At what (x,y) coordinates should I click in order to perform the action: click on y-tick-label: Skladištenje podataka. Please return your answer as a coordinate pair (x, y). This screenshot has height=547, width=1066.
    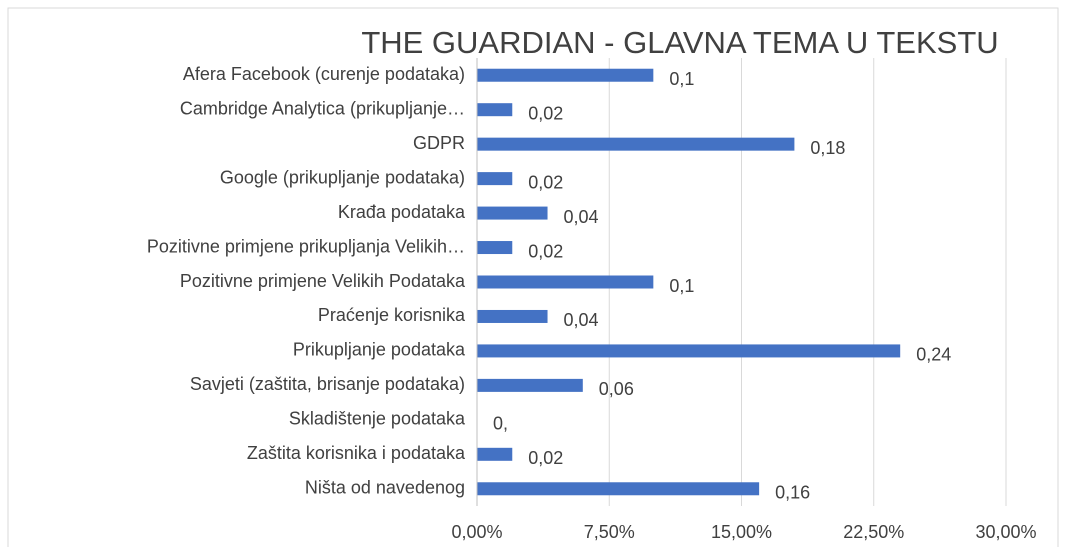
    Looking at the image, I should click on (377, 419).